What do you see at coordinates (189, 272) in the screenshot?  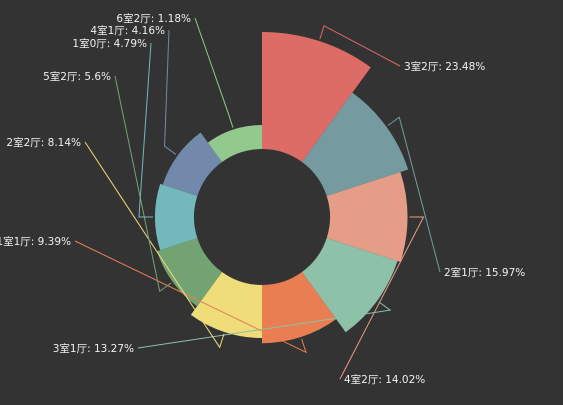 I see `slice-5室2厅` at bounding box center [189, 272].